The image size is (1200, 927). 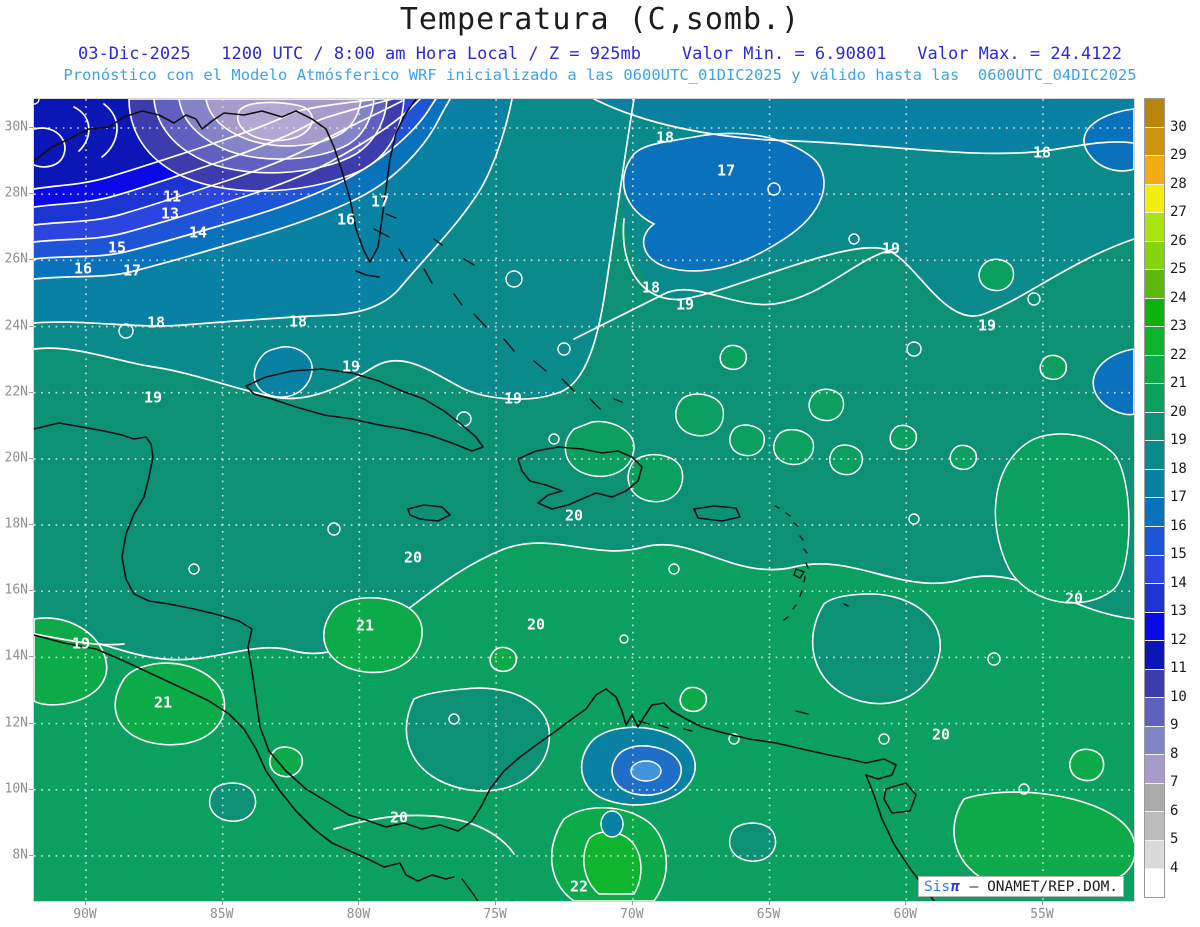 What do you see at coordinates (16, 392) in the screenshot?
I see `lat-axis-label: 22N` at bounding box center [16, 392].